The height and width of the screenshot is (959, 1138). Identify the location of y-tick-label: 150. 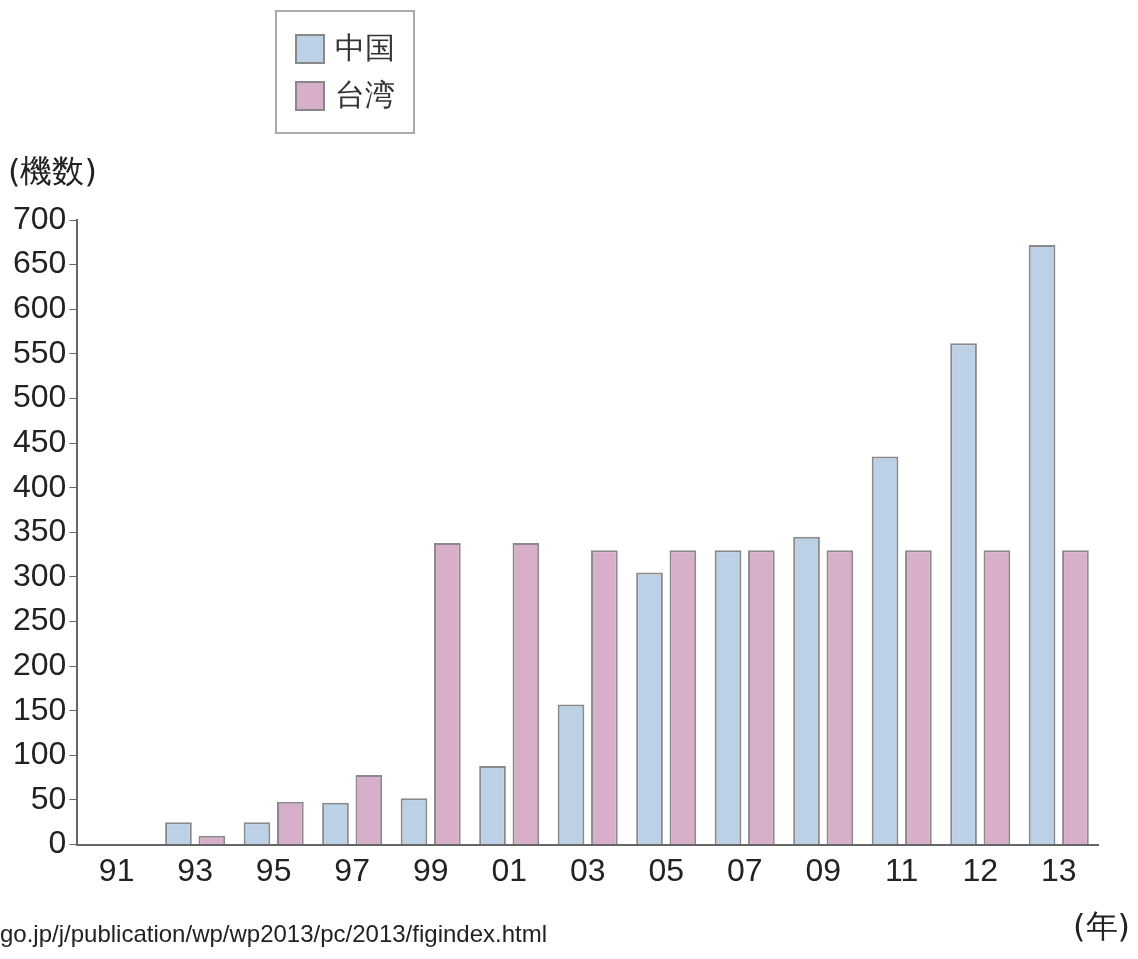
(40, 708).